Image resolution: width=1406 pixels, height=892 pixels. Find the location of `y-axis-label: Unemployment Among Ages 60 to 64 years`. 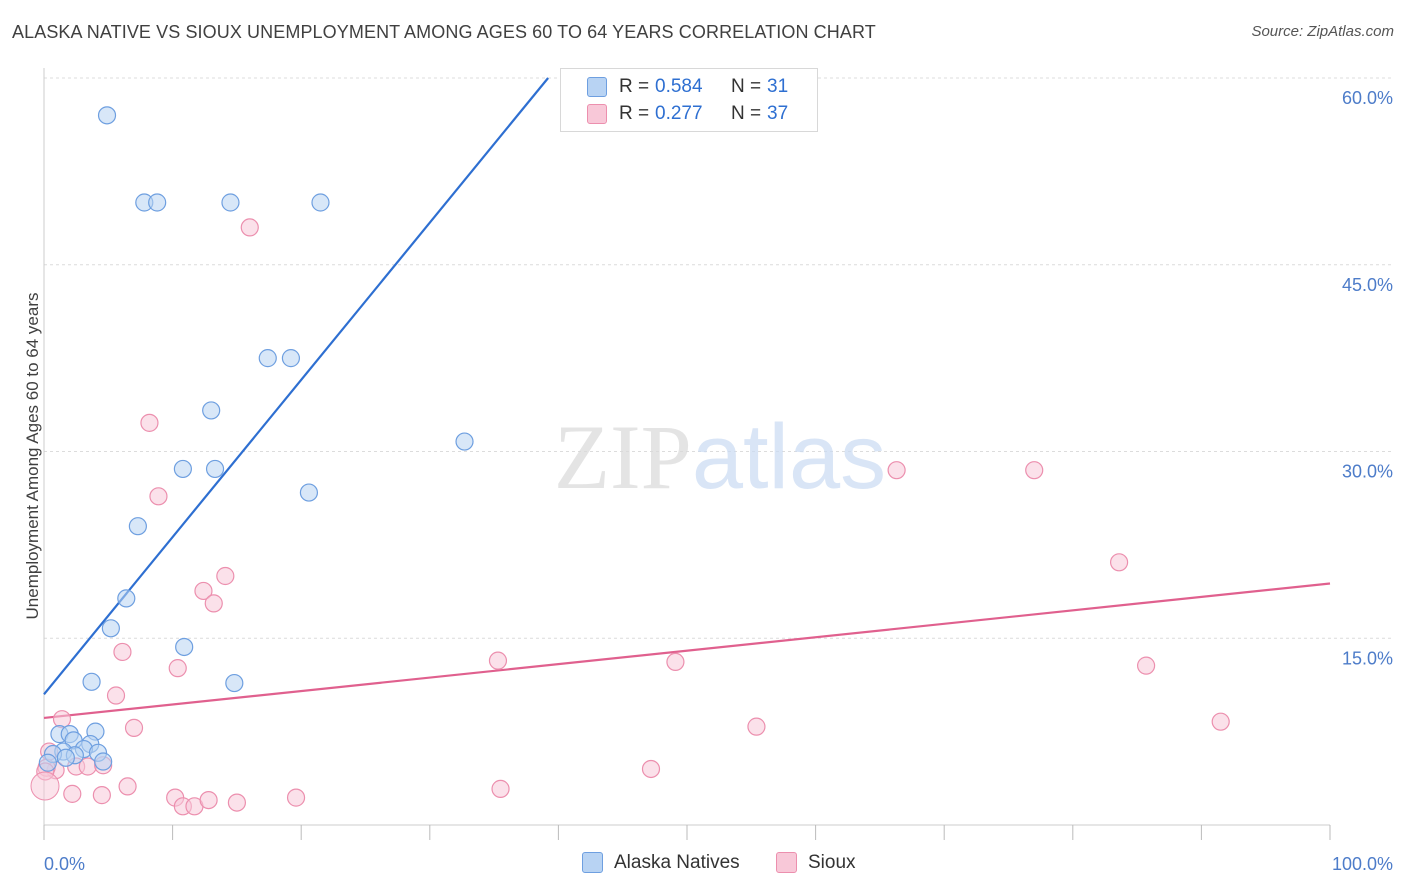

y-axis-label: Unemployment Among Ages 60 to 64 years is located at coordinates (32, 456).